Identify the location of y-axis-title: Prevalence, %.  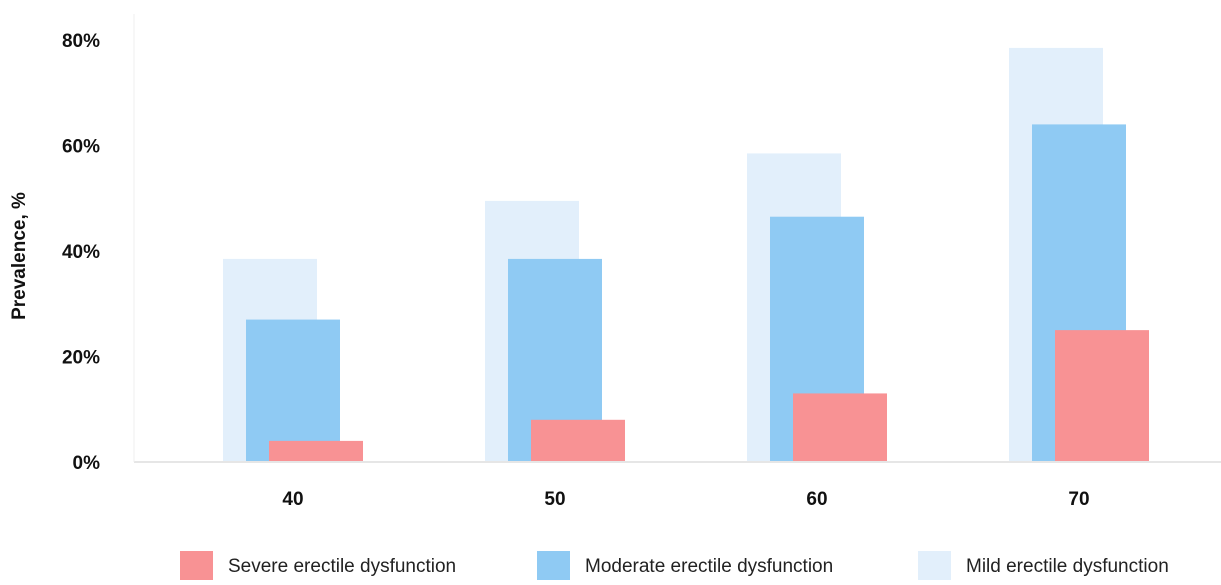
(19, 256).